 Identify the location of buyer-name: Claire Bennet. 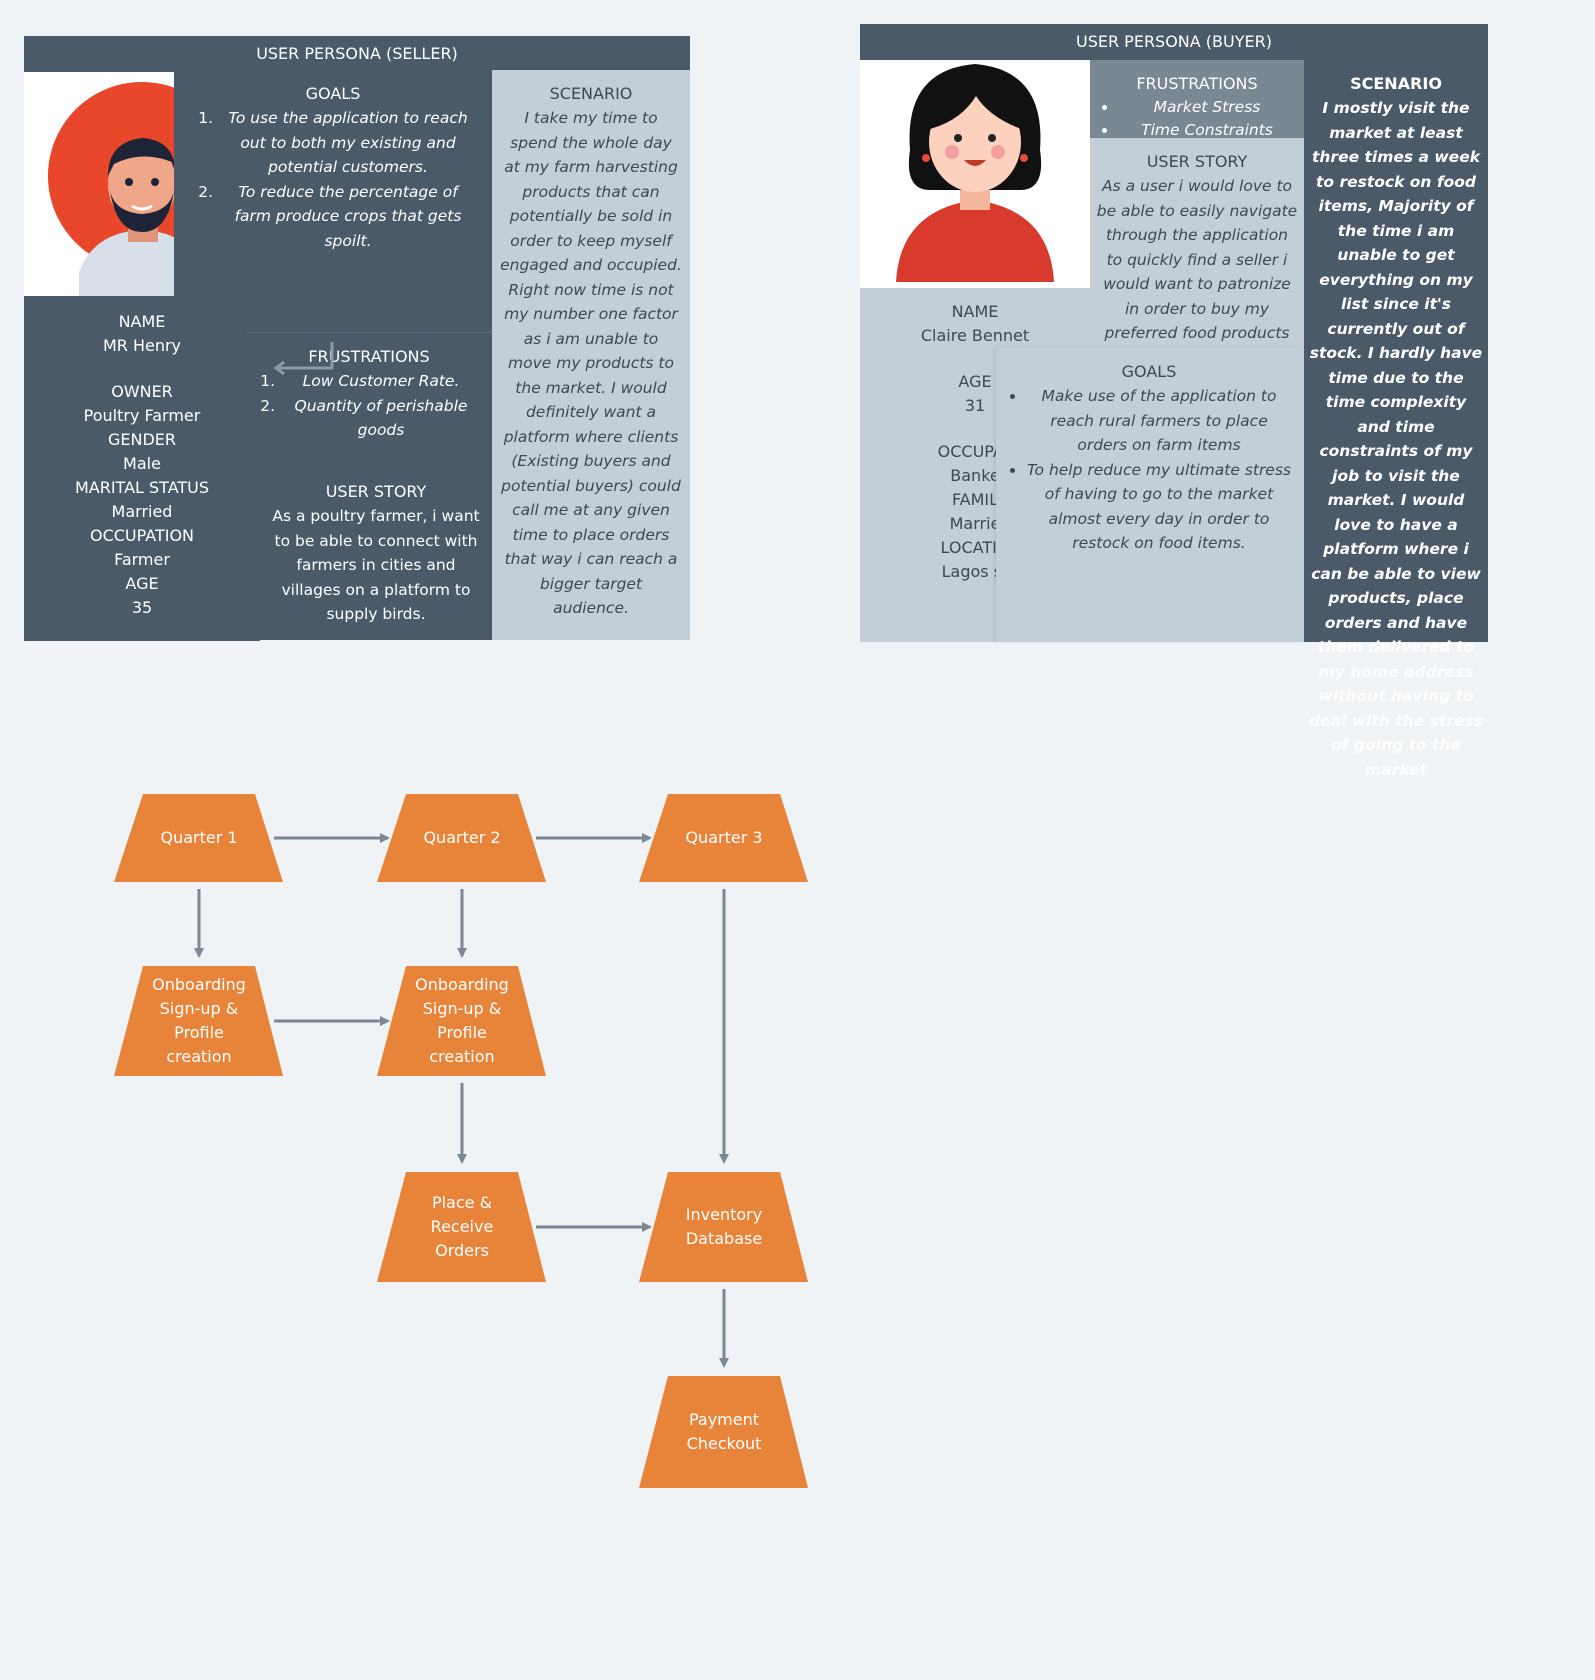
(975, 335).